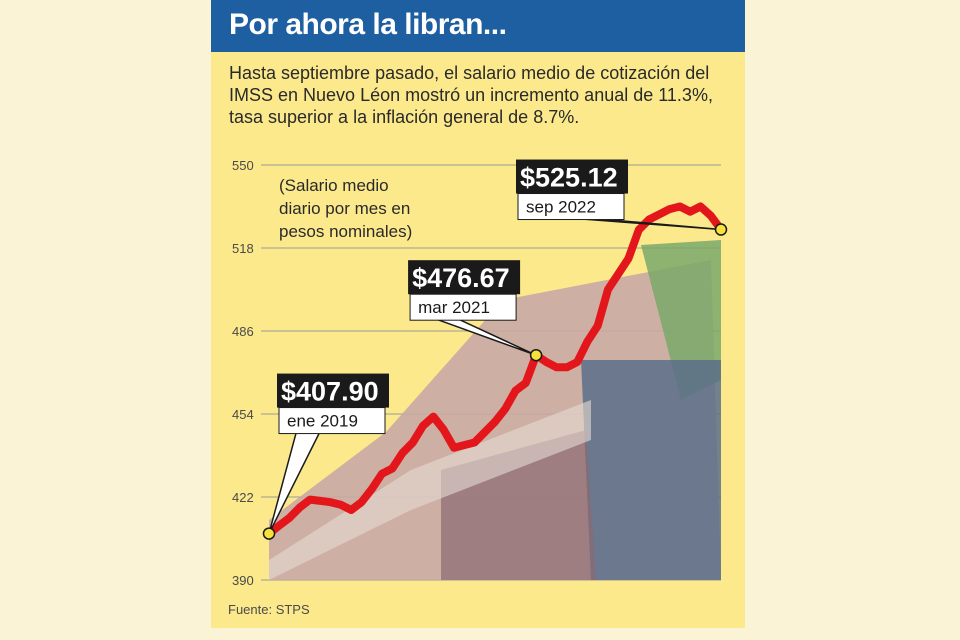 The width and height of the screenshot is (960, 640). I want to click on y-tick-label: 454, so click(243, 414).